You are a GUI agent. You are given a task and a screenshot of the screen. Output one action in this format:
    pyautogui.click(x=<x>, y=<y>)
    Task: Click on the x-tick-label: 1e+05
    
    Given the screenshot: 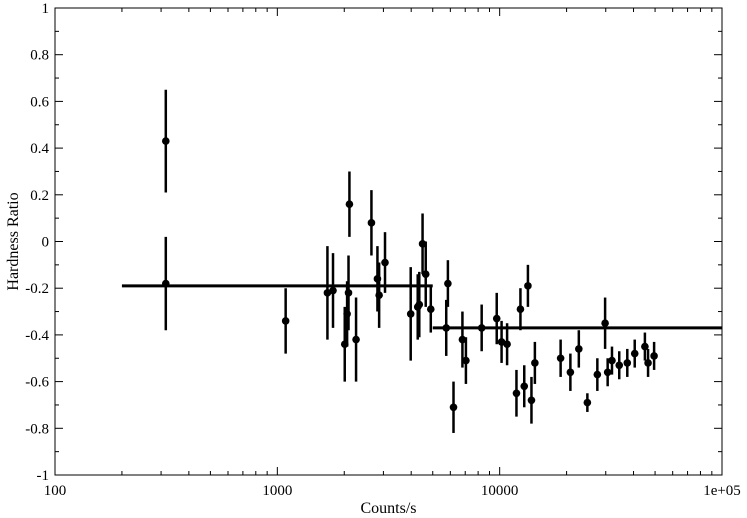 What is the action you would take?
    pyautogui.click(x=722, y=491)
    